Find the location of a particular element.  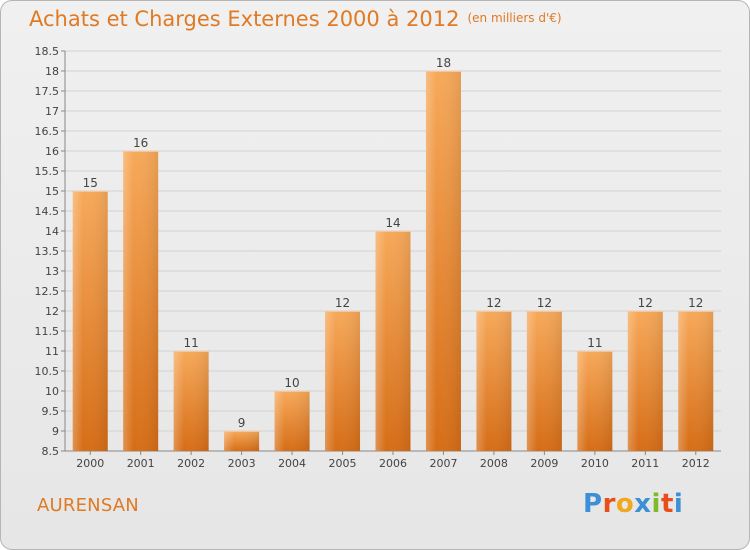

y-tick-label: 15 is located at coordinates (52, 191).